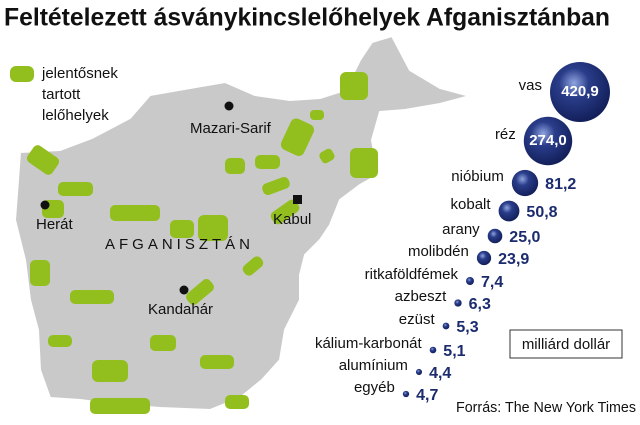  I want to click on unit-box, so click(566, 344).